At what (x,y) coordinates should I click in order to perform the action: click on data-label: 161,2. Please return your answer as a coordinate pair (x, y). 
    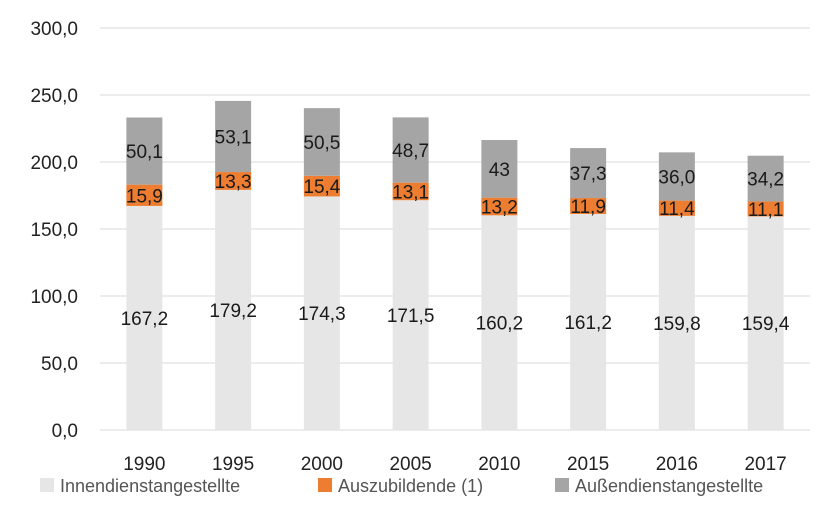
    Looking at the image, I should click on (588, 323).